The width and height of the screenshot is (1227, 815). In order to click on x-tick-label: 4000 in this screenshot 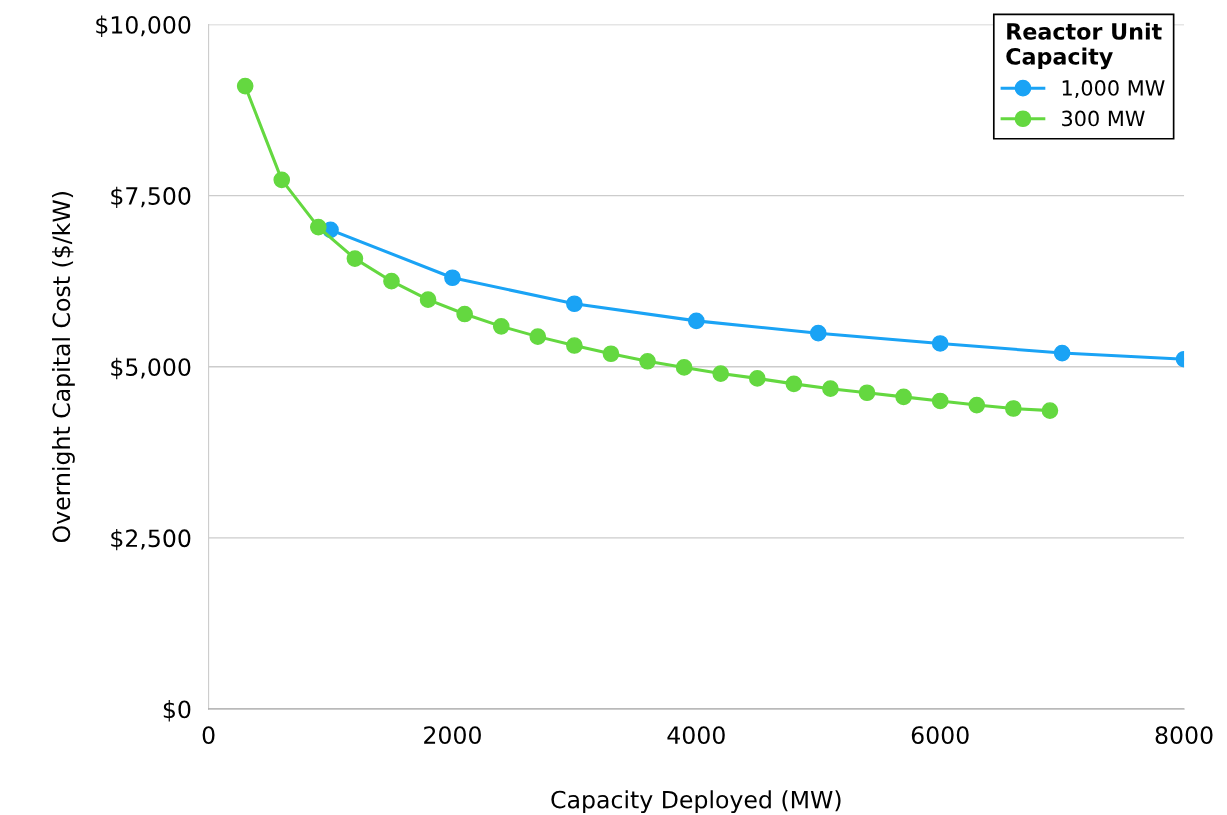, I will do `click(696, 735)`.